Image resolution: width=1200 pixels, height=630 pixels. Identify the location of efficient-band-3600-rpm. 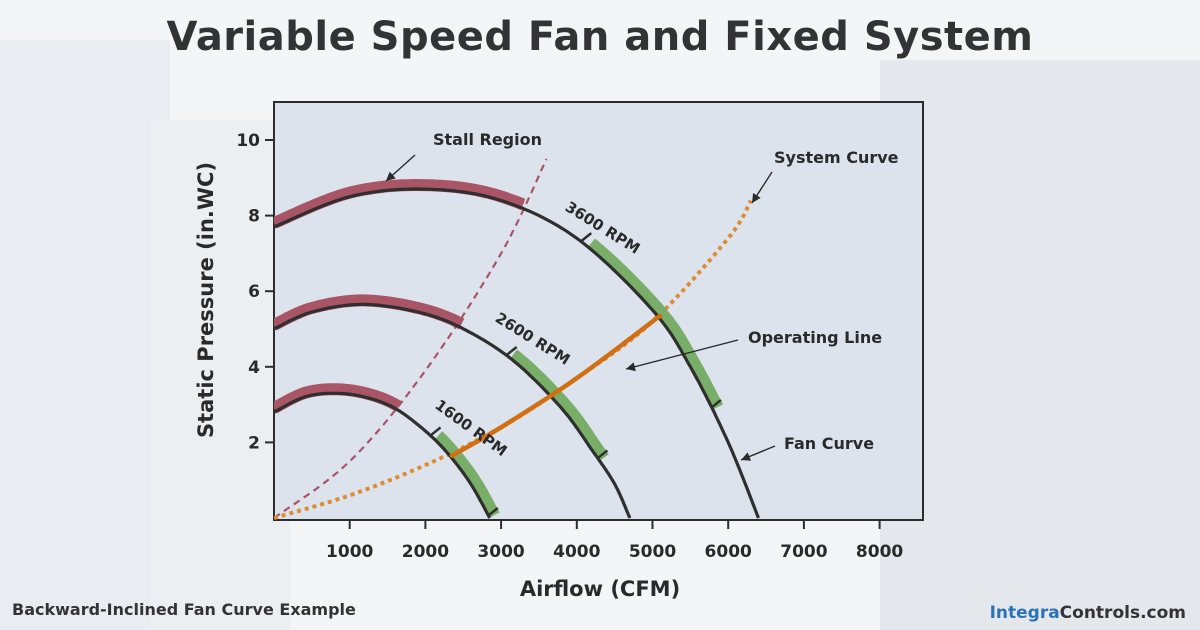
(655, 324).